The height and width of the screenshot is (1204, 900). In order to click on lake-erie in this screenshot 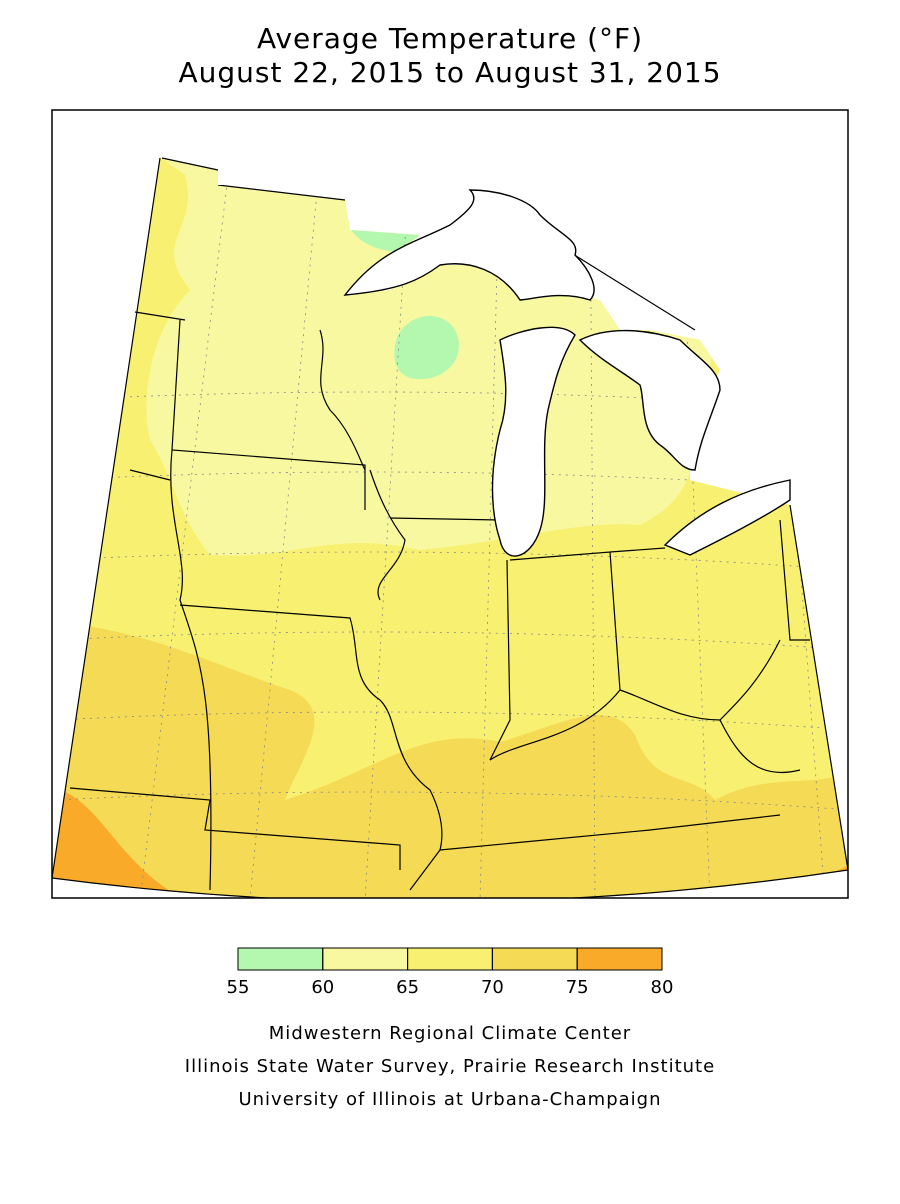, I will do `click(727, 517)`.